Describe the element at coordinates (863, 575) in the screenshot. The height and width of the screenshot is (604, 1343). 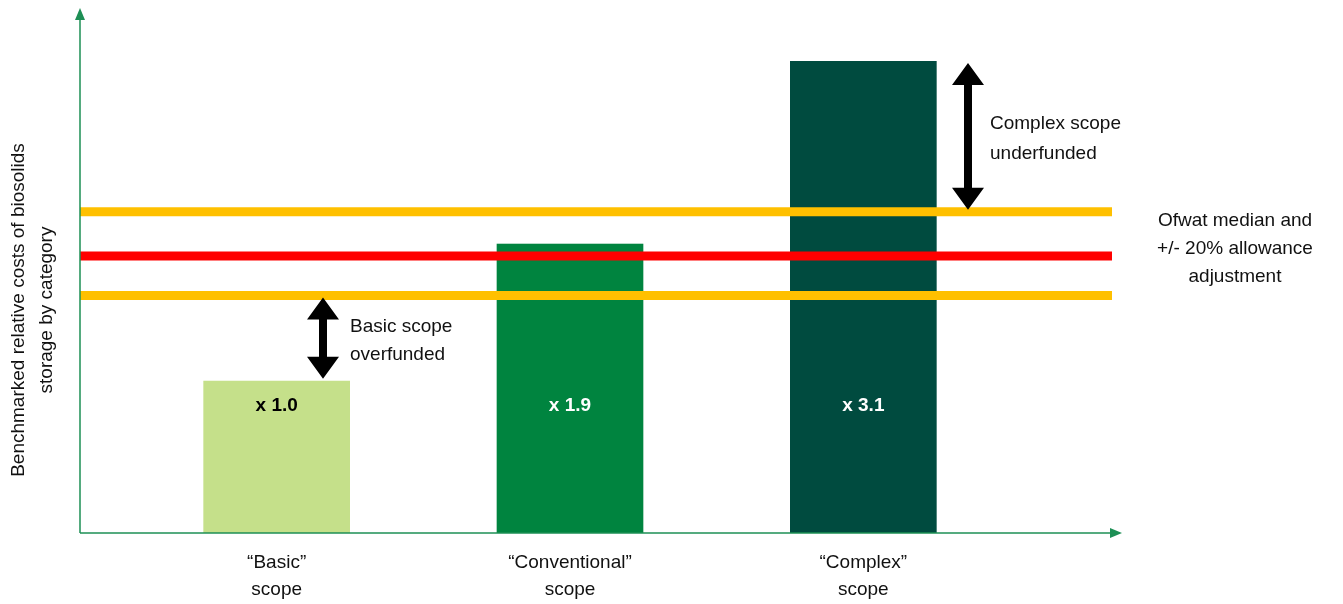
I see `x-tick-label: “Complex” scope` at that location.